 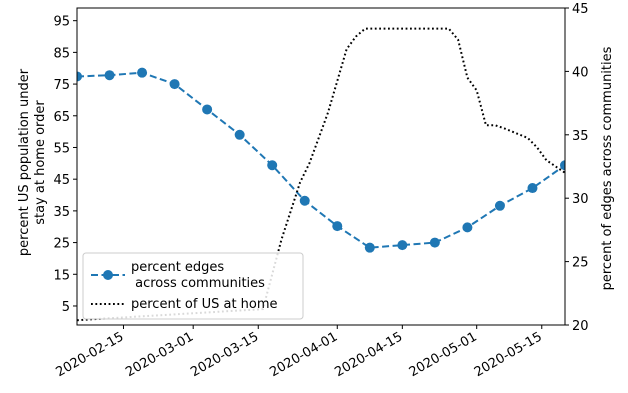 What do you see at coordinates (580, 199) in the screenshot?
I see `right-tick-label: 30` at bounding box center [580, 199].